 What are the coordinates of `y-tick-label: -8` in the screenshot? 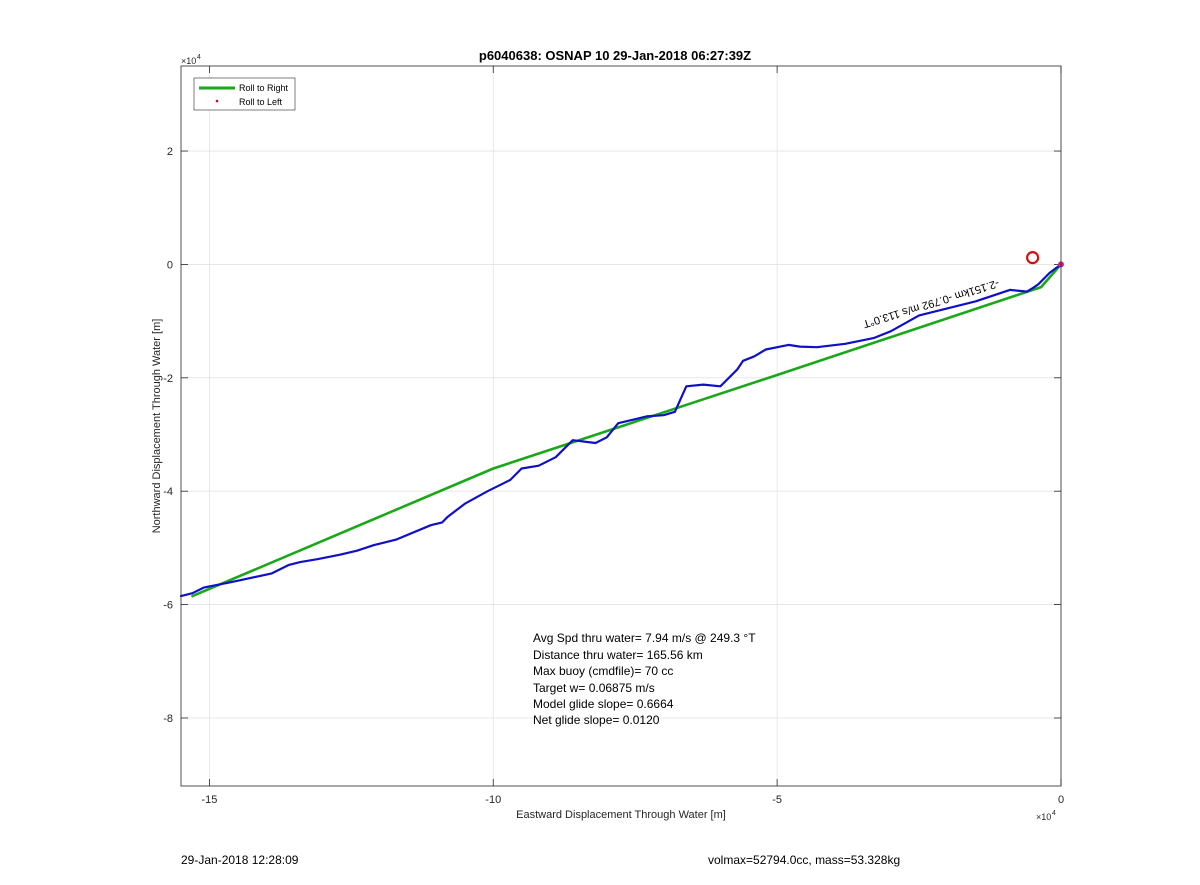 It's located at (168, 719).